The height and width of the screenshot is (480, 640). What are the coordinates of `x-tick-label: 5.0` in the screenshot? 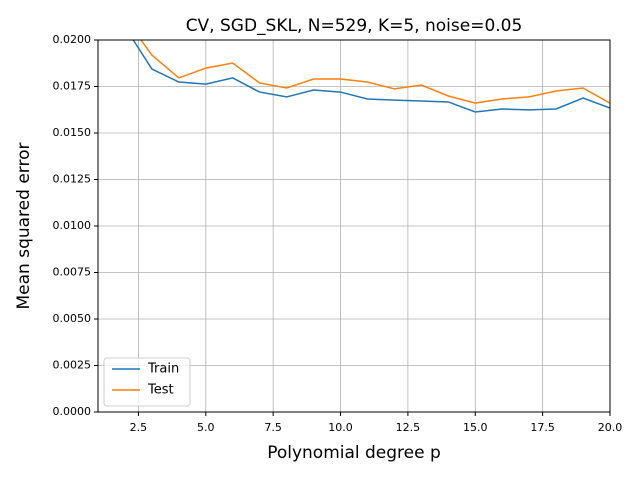 It's located at (206, 427).